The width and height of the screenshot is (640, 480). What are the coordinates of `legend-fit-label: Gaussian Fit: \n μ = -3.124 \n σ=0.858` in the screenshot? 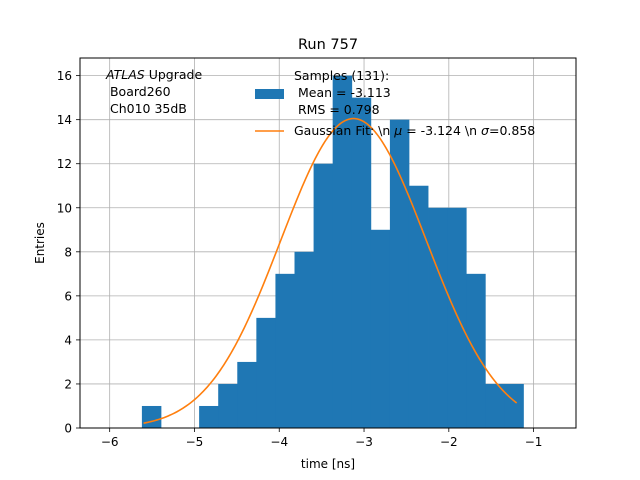 It's located at (414, 130).